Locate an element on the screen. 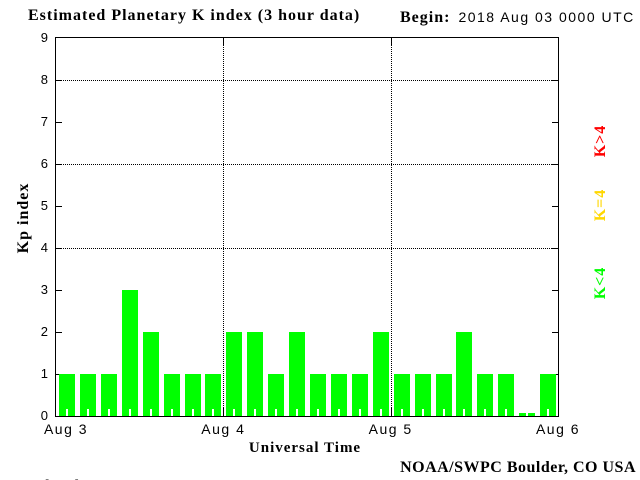 The image size is (640, 480). y-tick-label: 0 is located at coordinates (44, 415).